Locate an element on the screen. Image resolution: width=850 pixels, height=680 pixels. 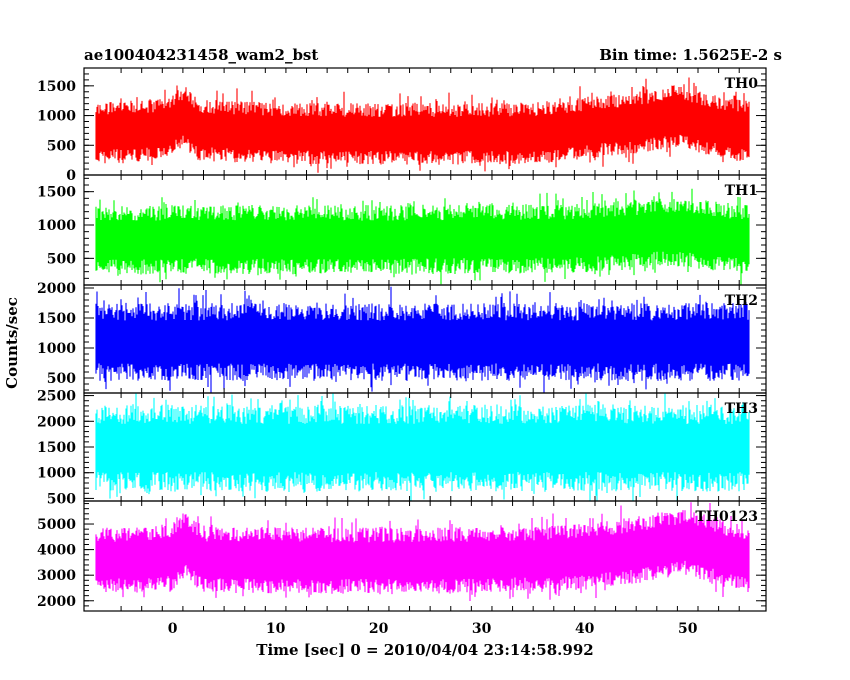
x-axis: 0 10 20 30 40 50 is located at coordinates (433, 629).